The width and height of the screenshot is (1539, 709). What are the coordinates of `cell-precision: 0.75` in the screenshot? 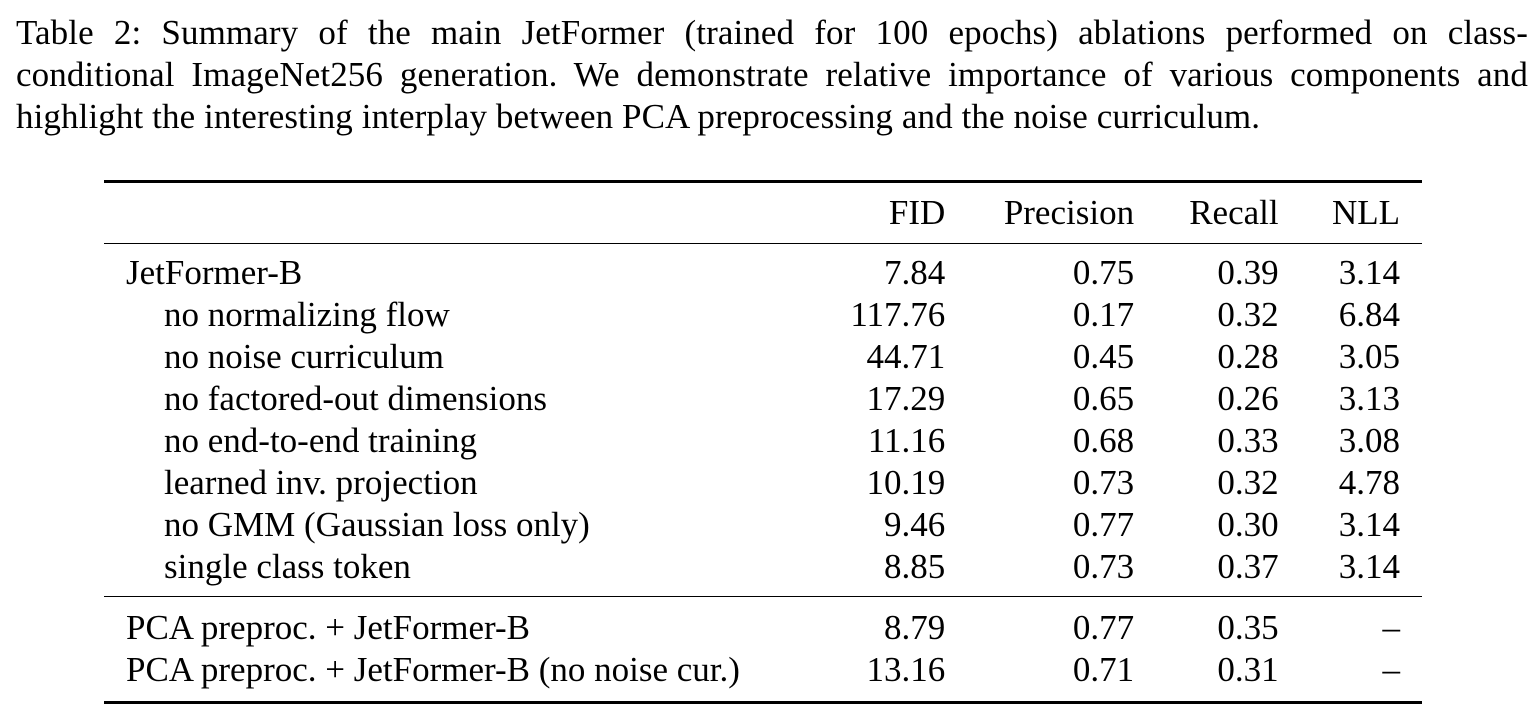 It's located at (1103, 272).